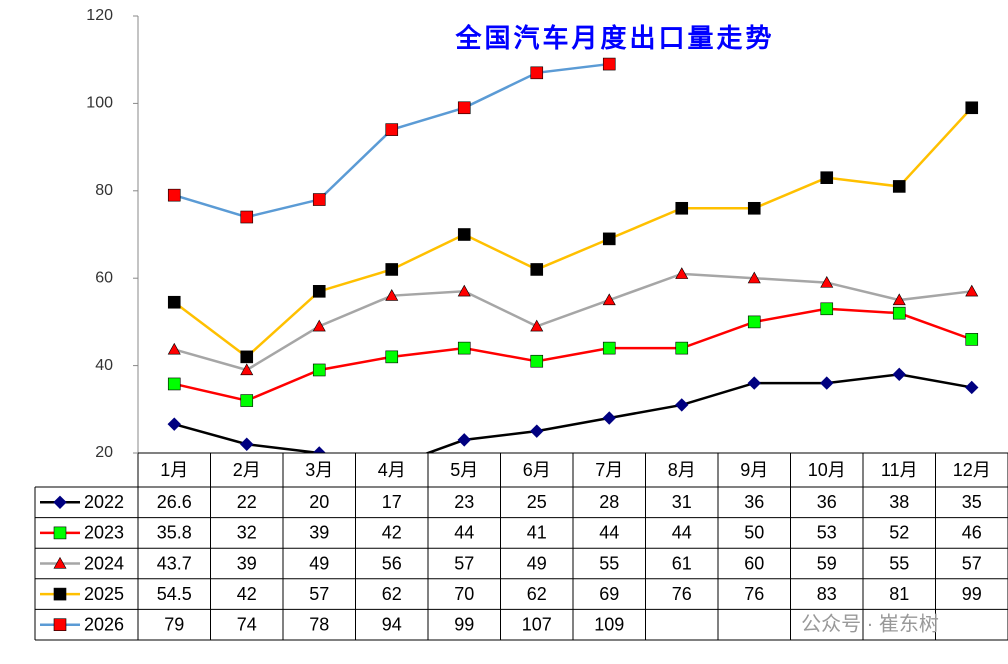 Image resolution: width=1008 pixels, height=664 pixels. What do you see at coordinates (319, 502) in the screenshot?
I see `table-value: 20` at bounding box center [319, 502].